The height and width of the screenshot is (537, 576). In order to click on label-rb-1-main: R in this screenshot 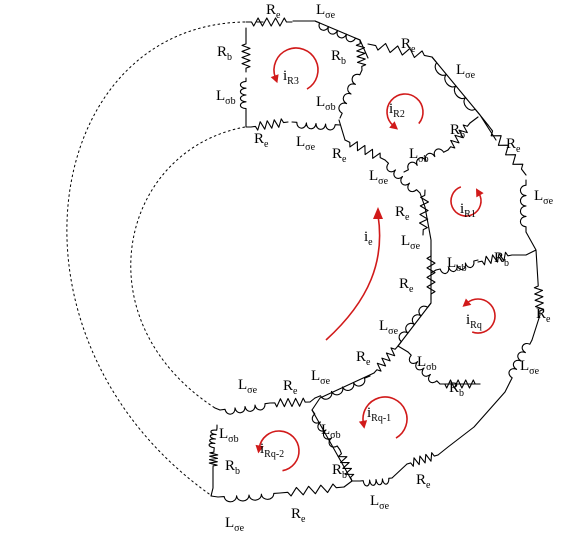, I will do `click(222, 52)`.